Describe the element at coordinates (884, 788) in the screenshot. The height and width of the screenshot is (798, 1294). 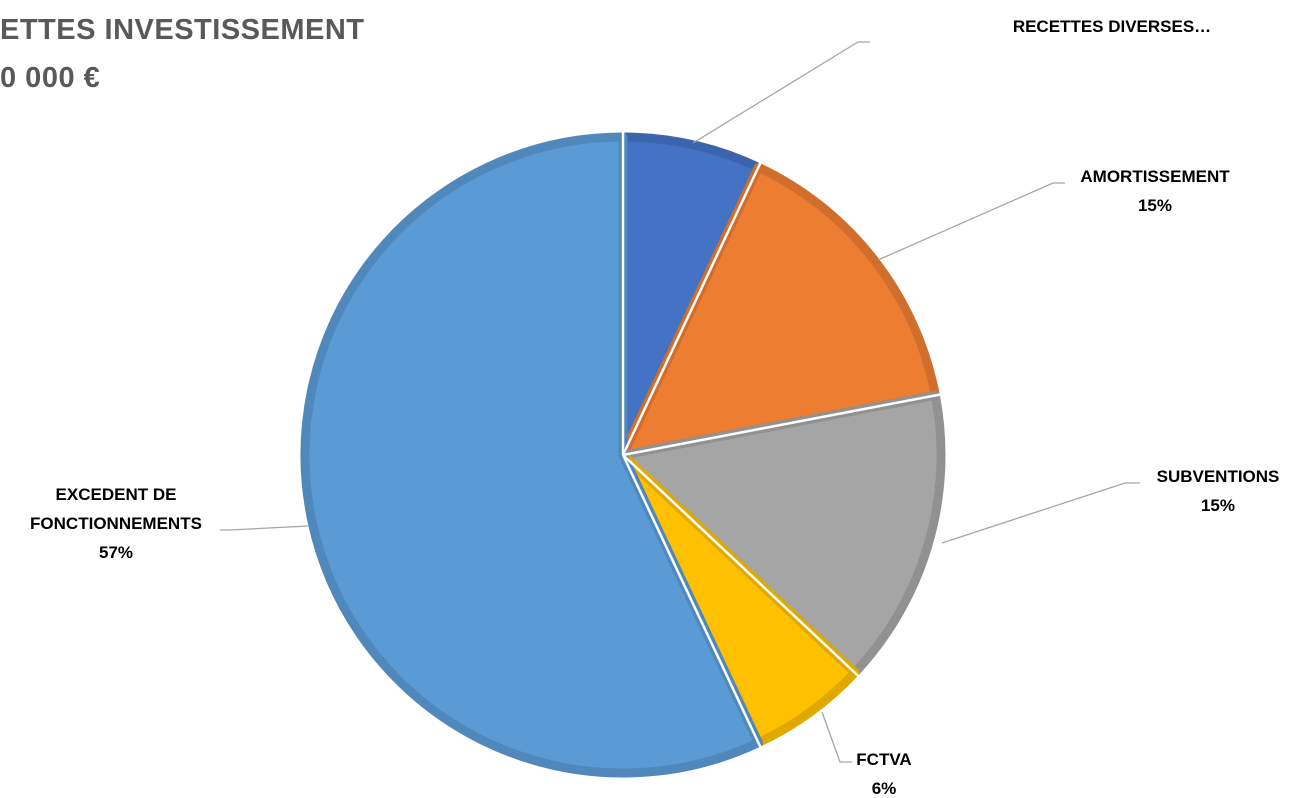
I see `label-value: 6%` at that location.